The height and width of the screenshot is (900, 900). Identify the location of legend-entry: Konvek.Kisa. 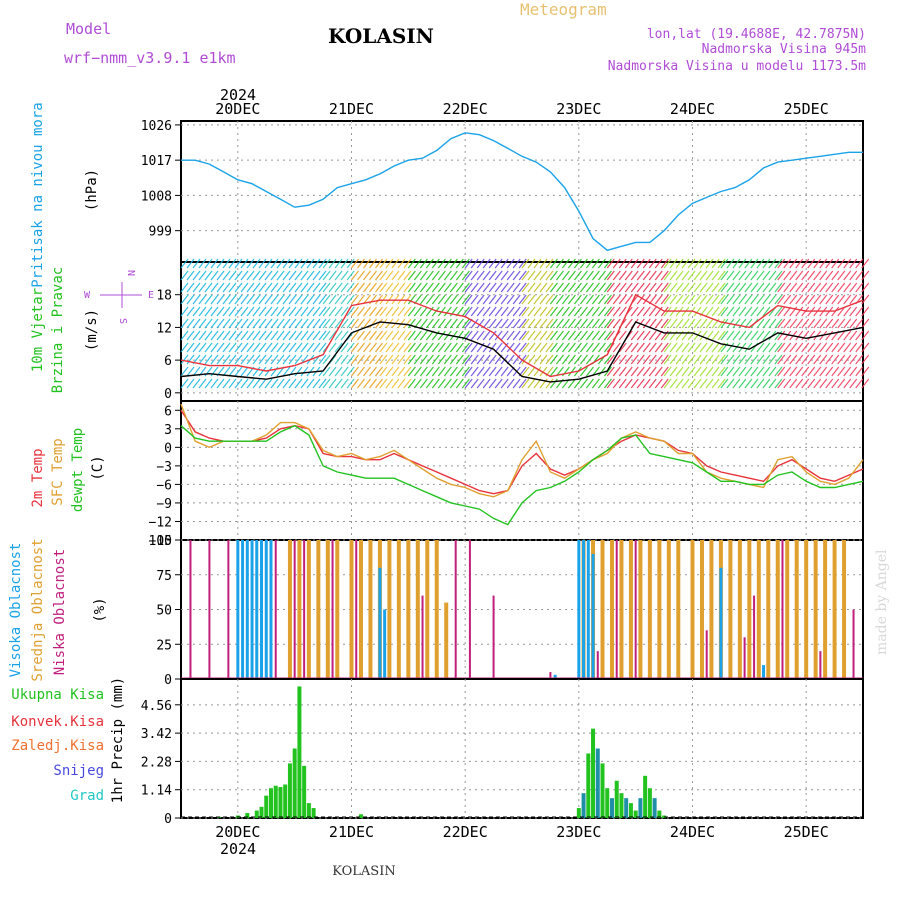
(57, 722).